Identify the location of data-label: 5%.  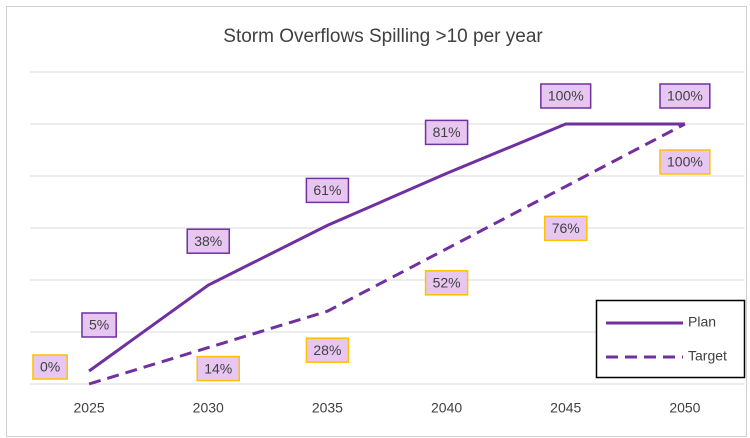
(99, 325).